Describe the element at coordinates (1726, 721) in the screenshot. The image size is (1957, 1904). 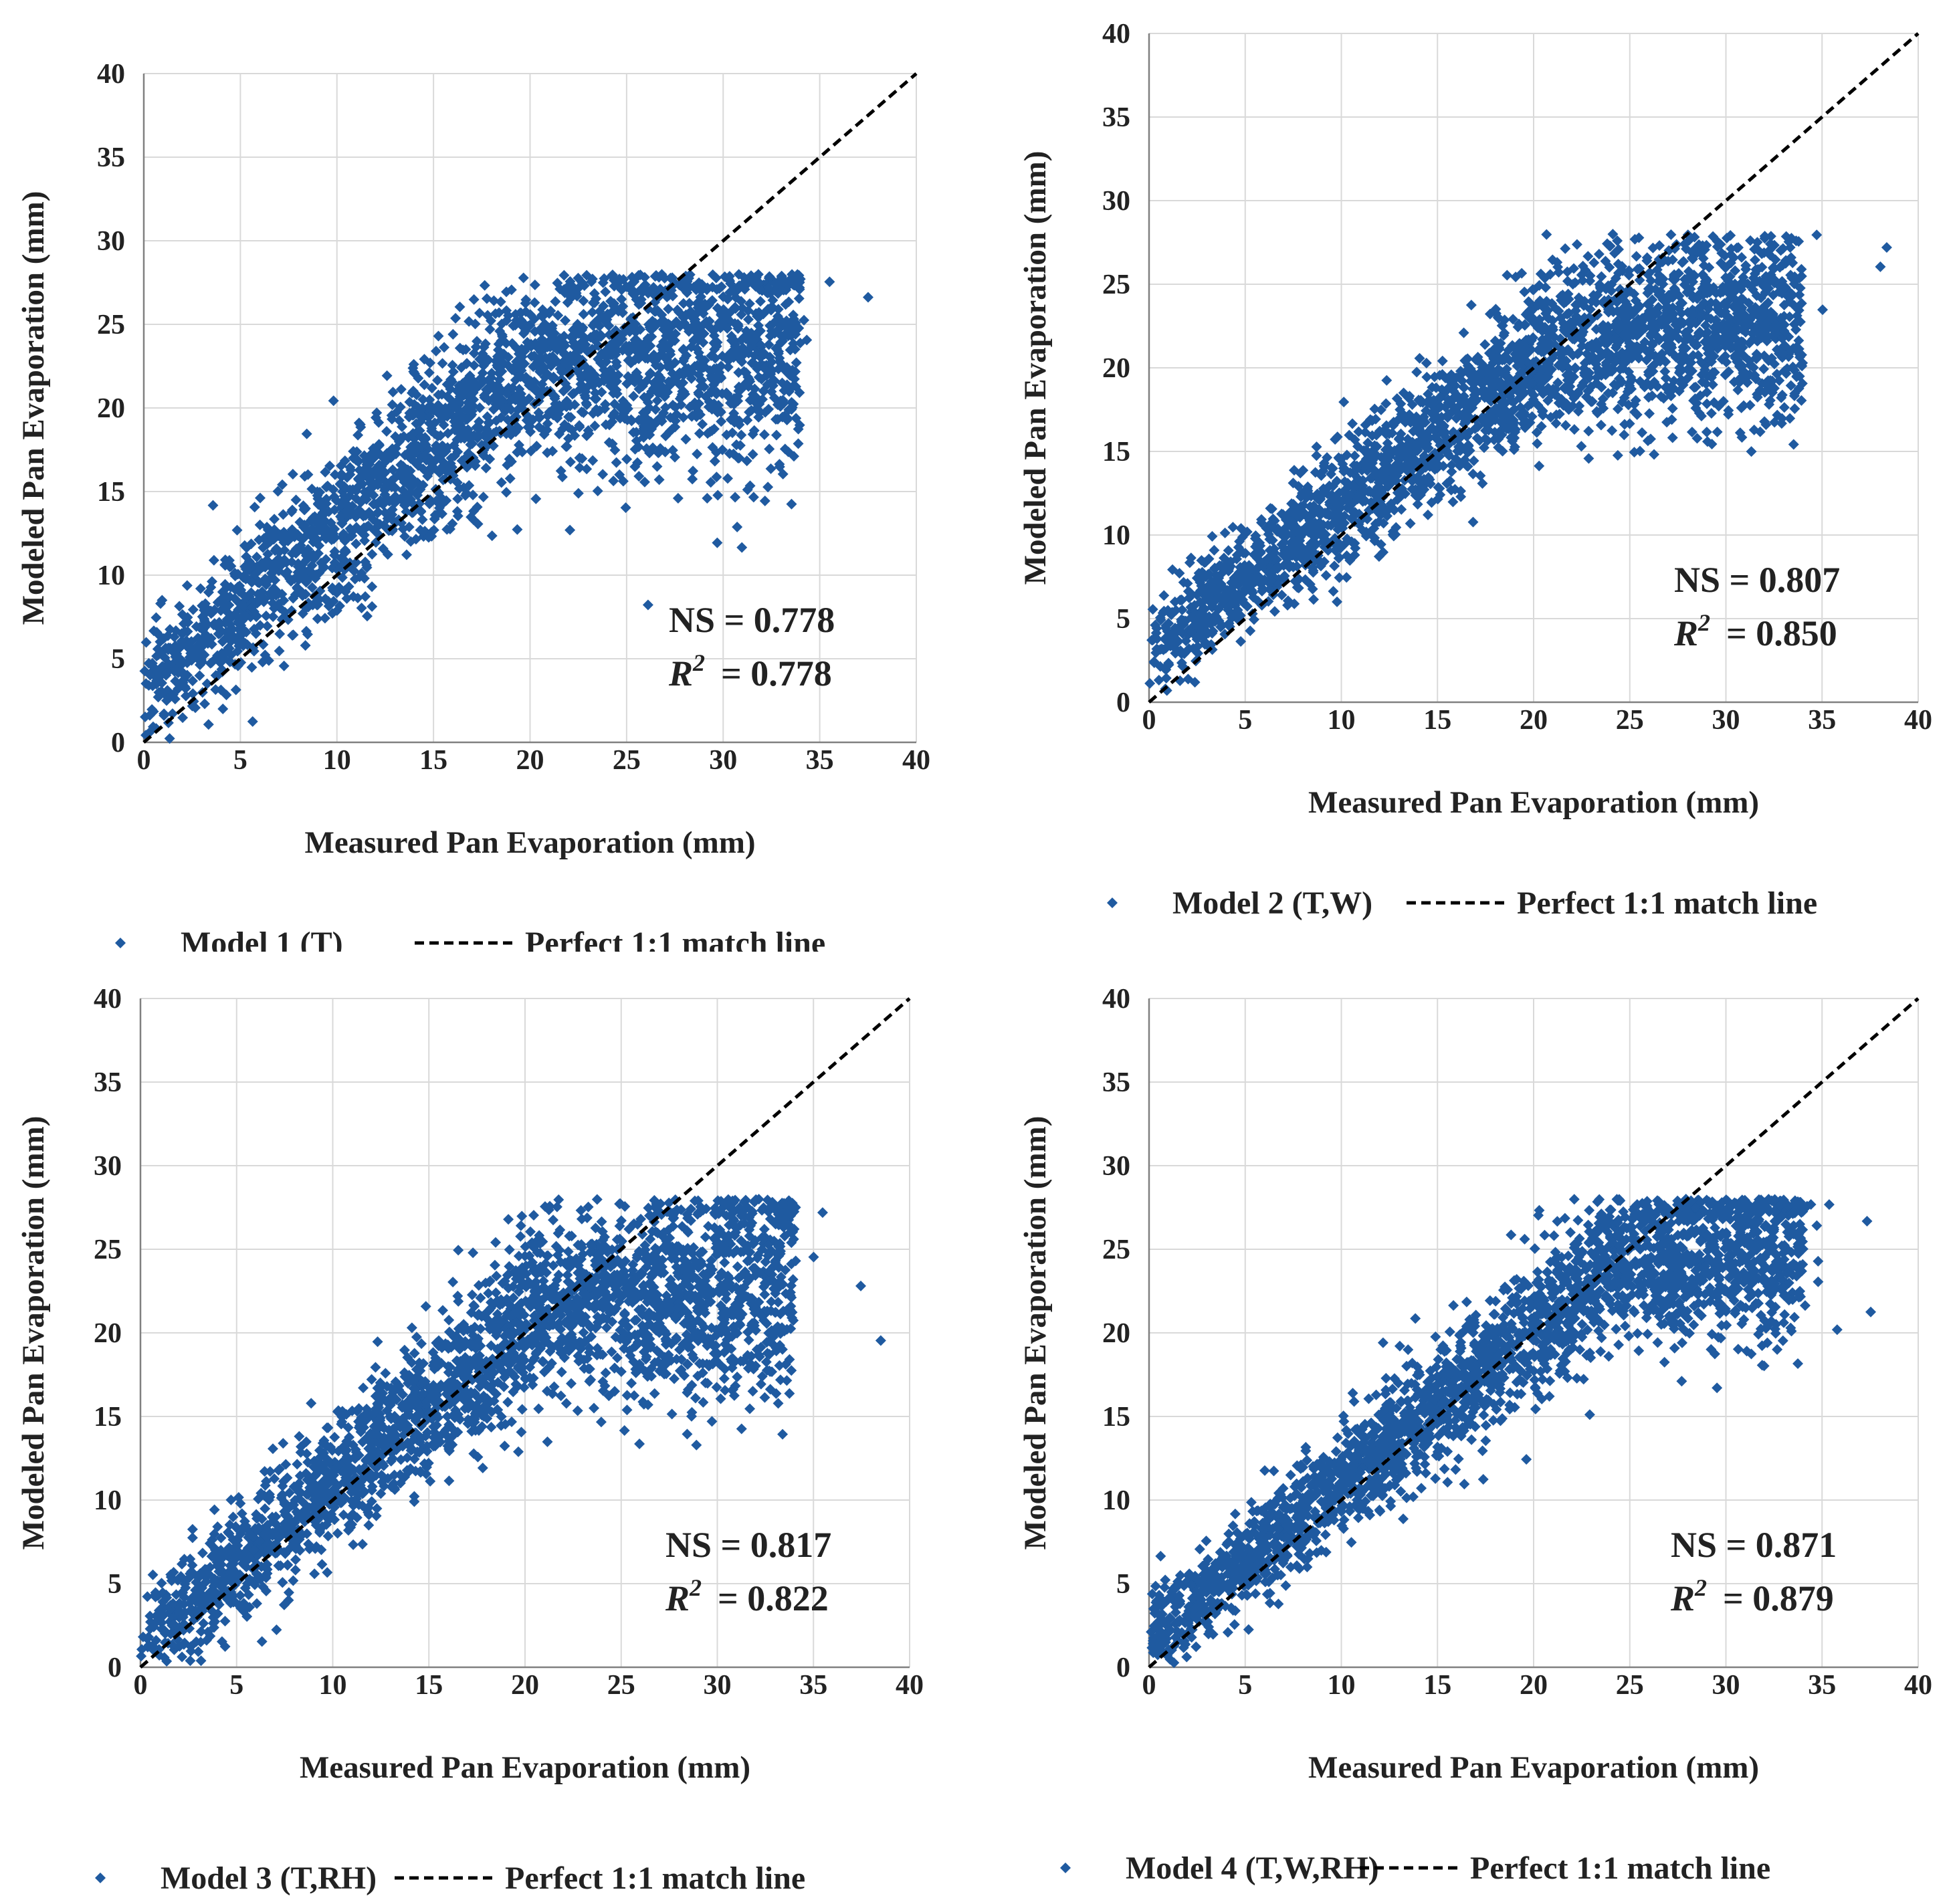
I see `x-tick-label: 30` at that location.